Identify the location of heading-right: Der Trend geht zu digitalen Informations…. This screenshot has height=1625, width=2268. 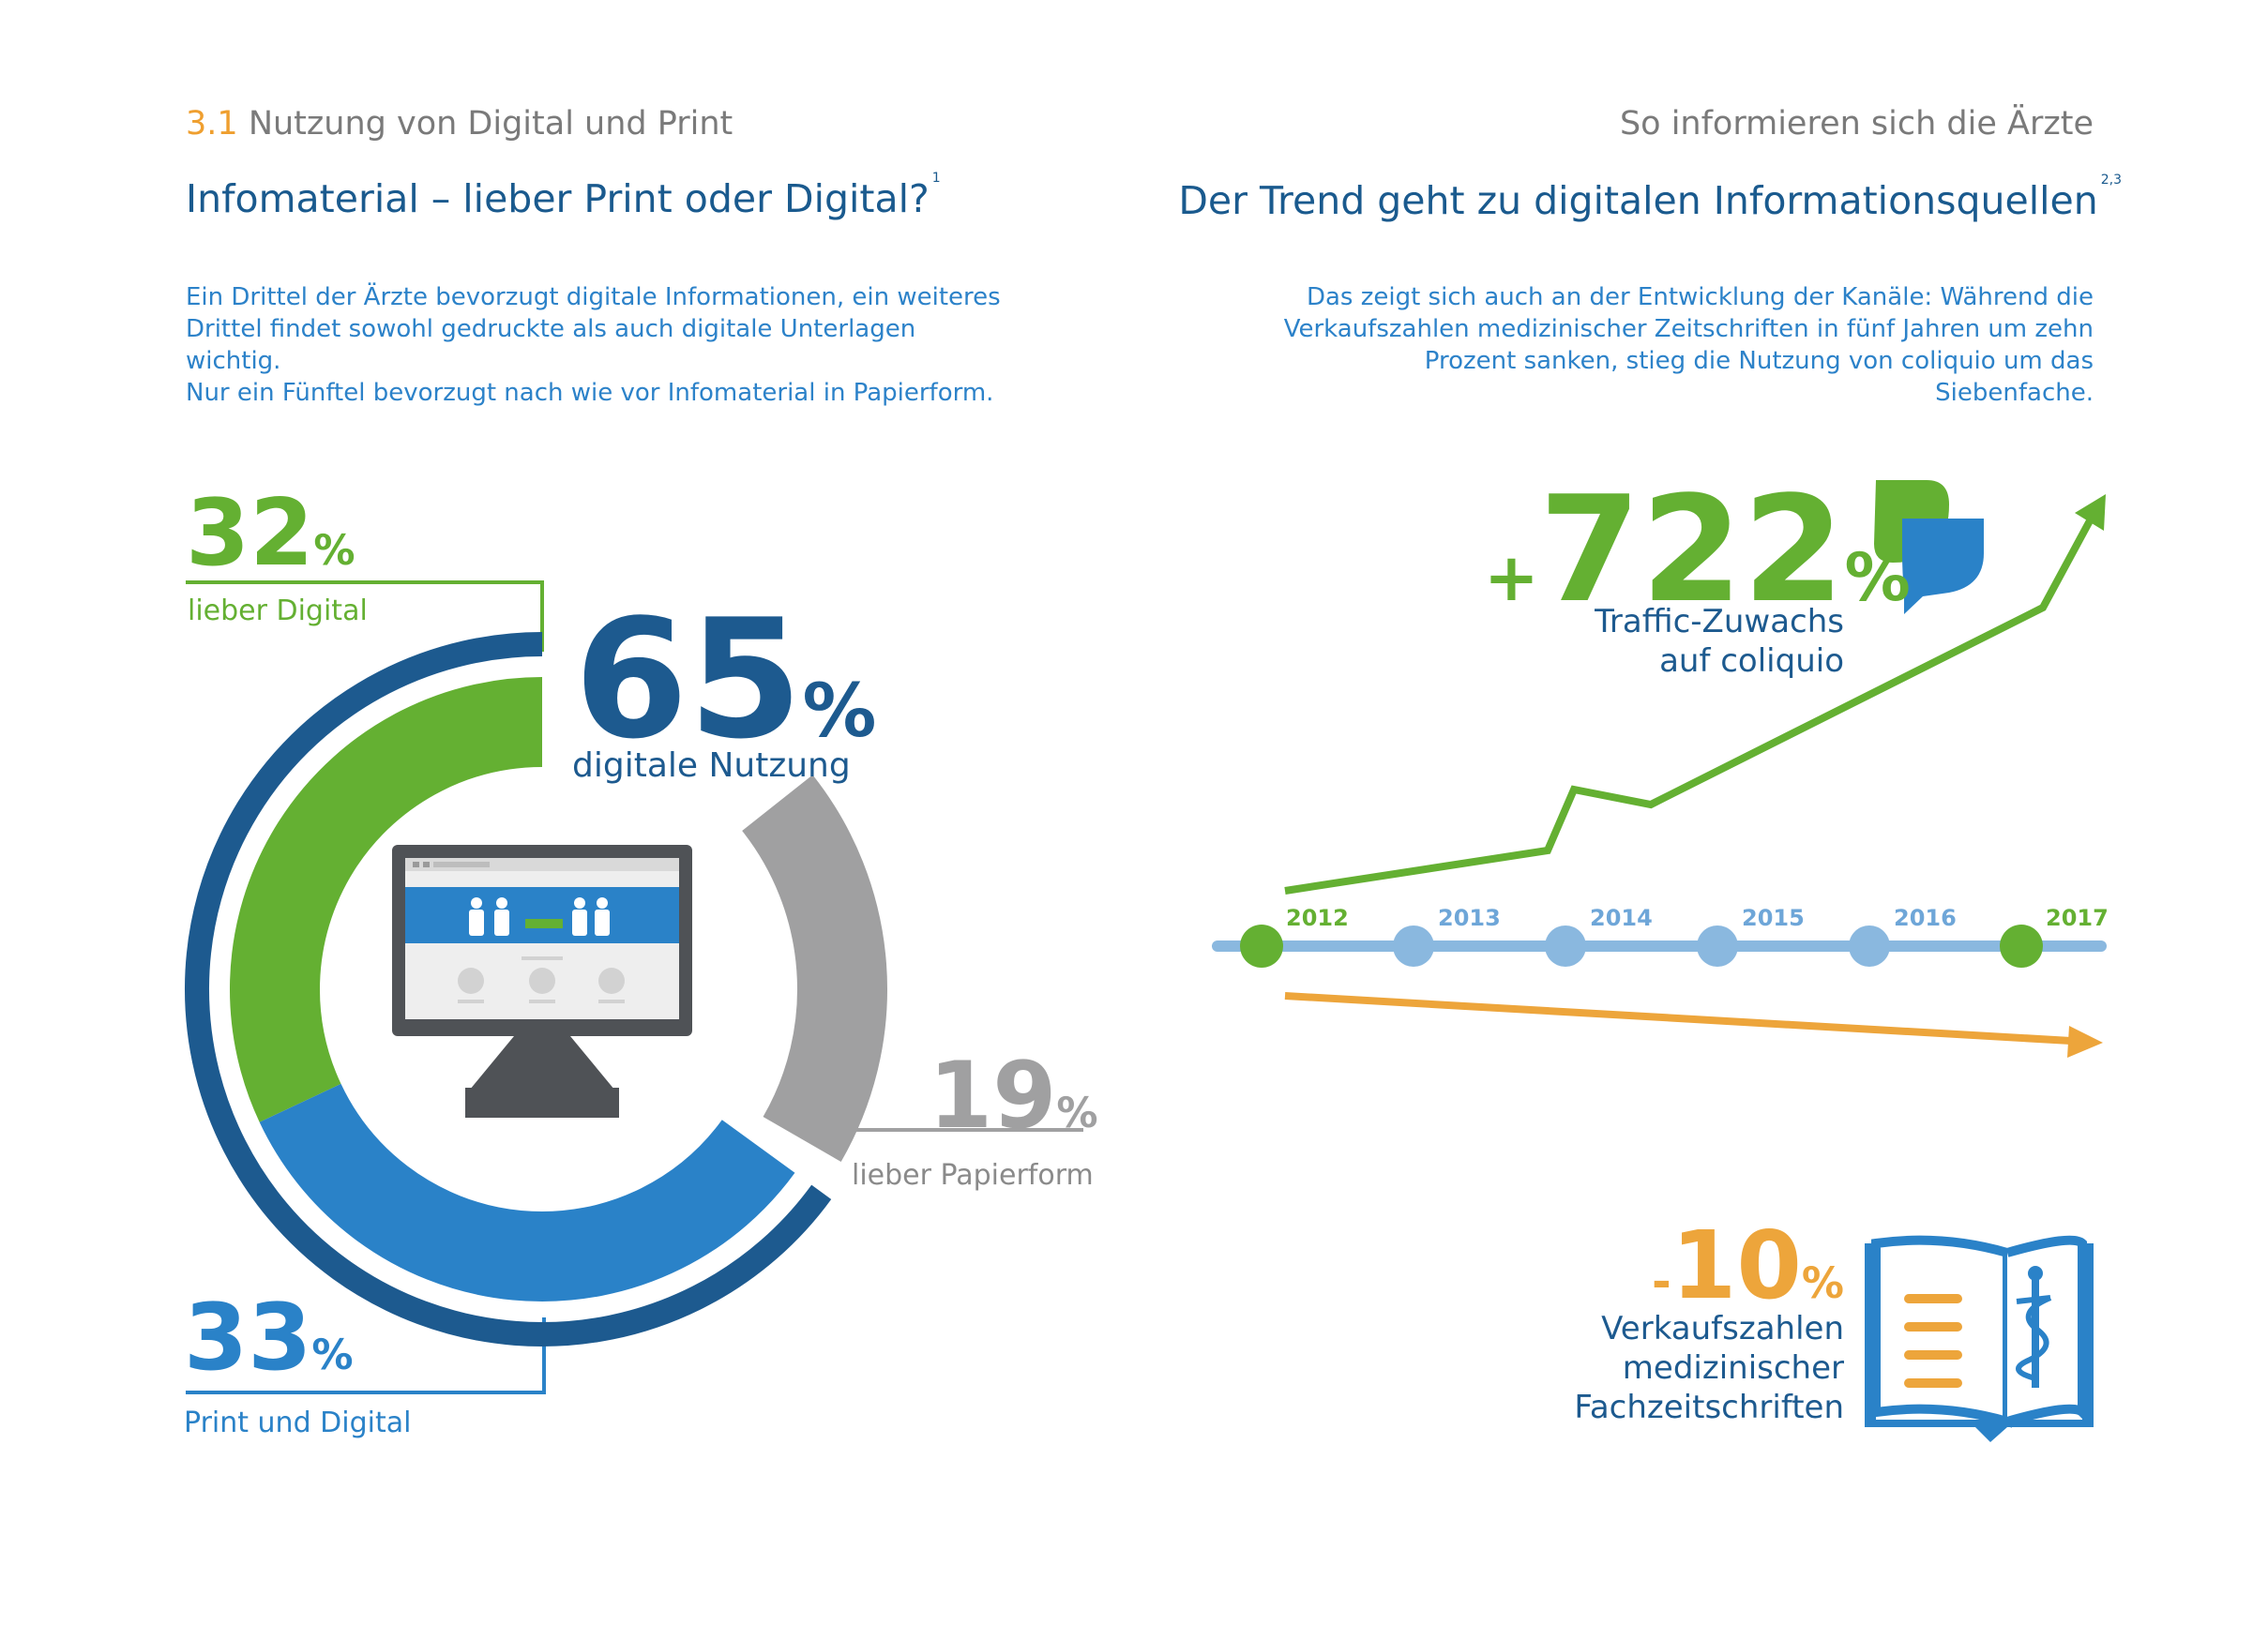
(1650, 198).